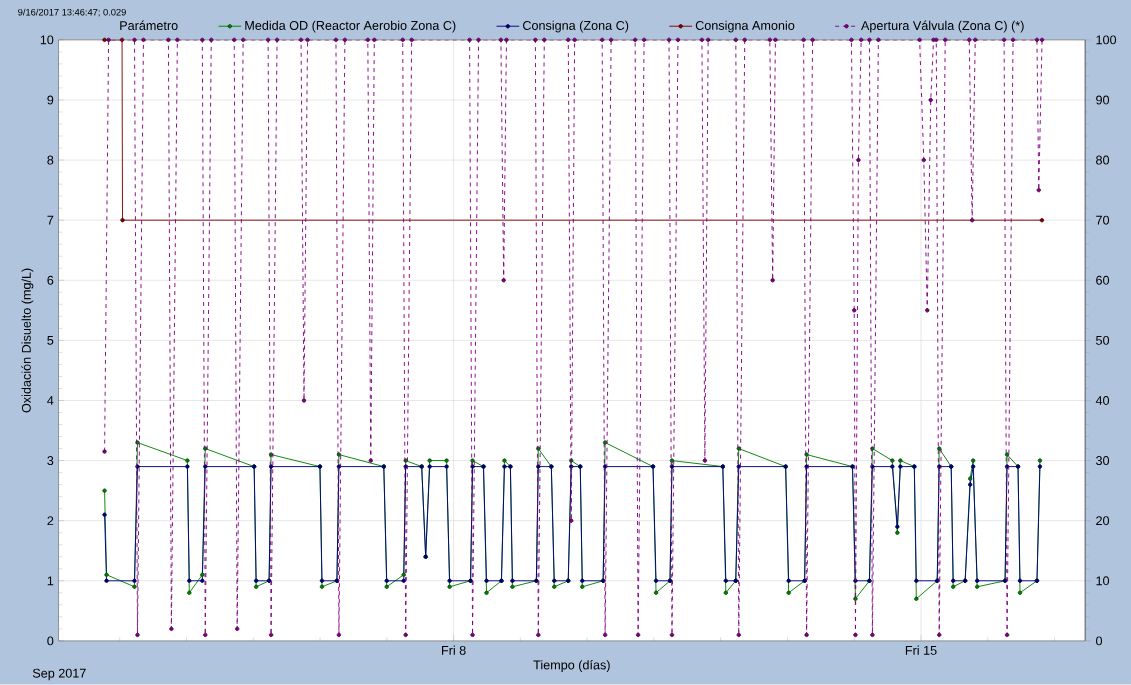  Describe the element at coordinates (47, 40) in the screenshot. I see `y-tick-label: 10` at that location.